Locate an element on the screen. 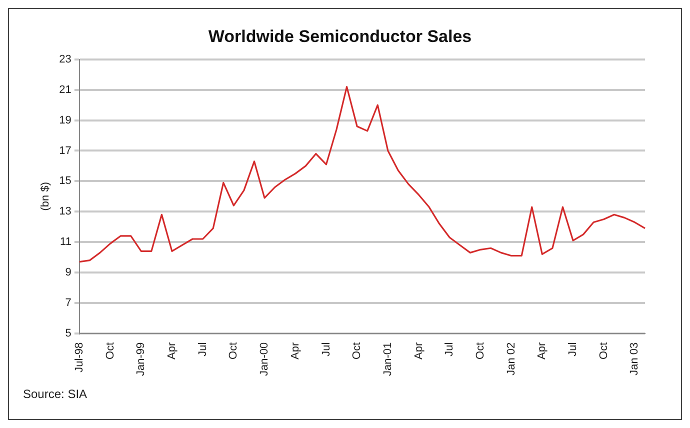  y-tick-label: 19 is located at coordinates (65, 120).